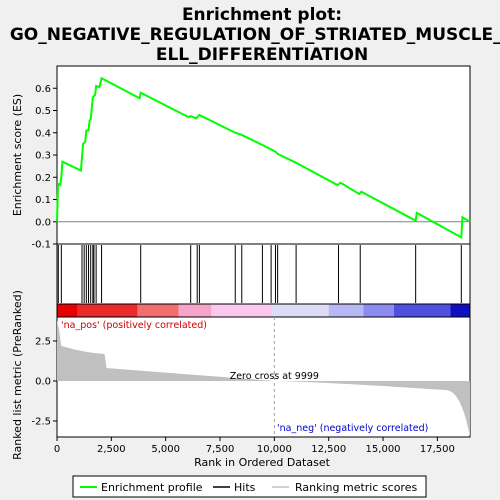 Image resolution: width=500 pixels, height=500 pixels. I want to click on es-y-tick-label: 0.1, so click(43, 200).